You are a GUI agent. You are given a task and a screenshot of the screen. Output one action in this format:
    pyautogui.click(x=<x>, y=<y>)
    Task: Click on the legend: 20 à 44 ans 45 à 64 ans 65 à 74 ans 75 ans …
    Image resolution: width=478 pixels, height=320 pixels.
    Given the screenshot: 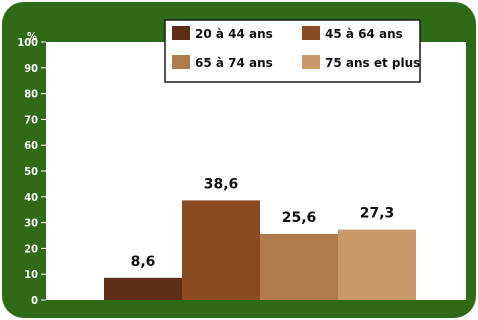 What is the action you would take?
    pyautogui.click(x=292, y=51)
    